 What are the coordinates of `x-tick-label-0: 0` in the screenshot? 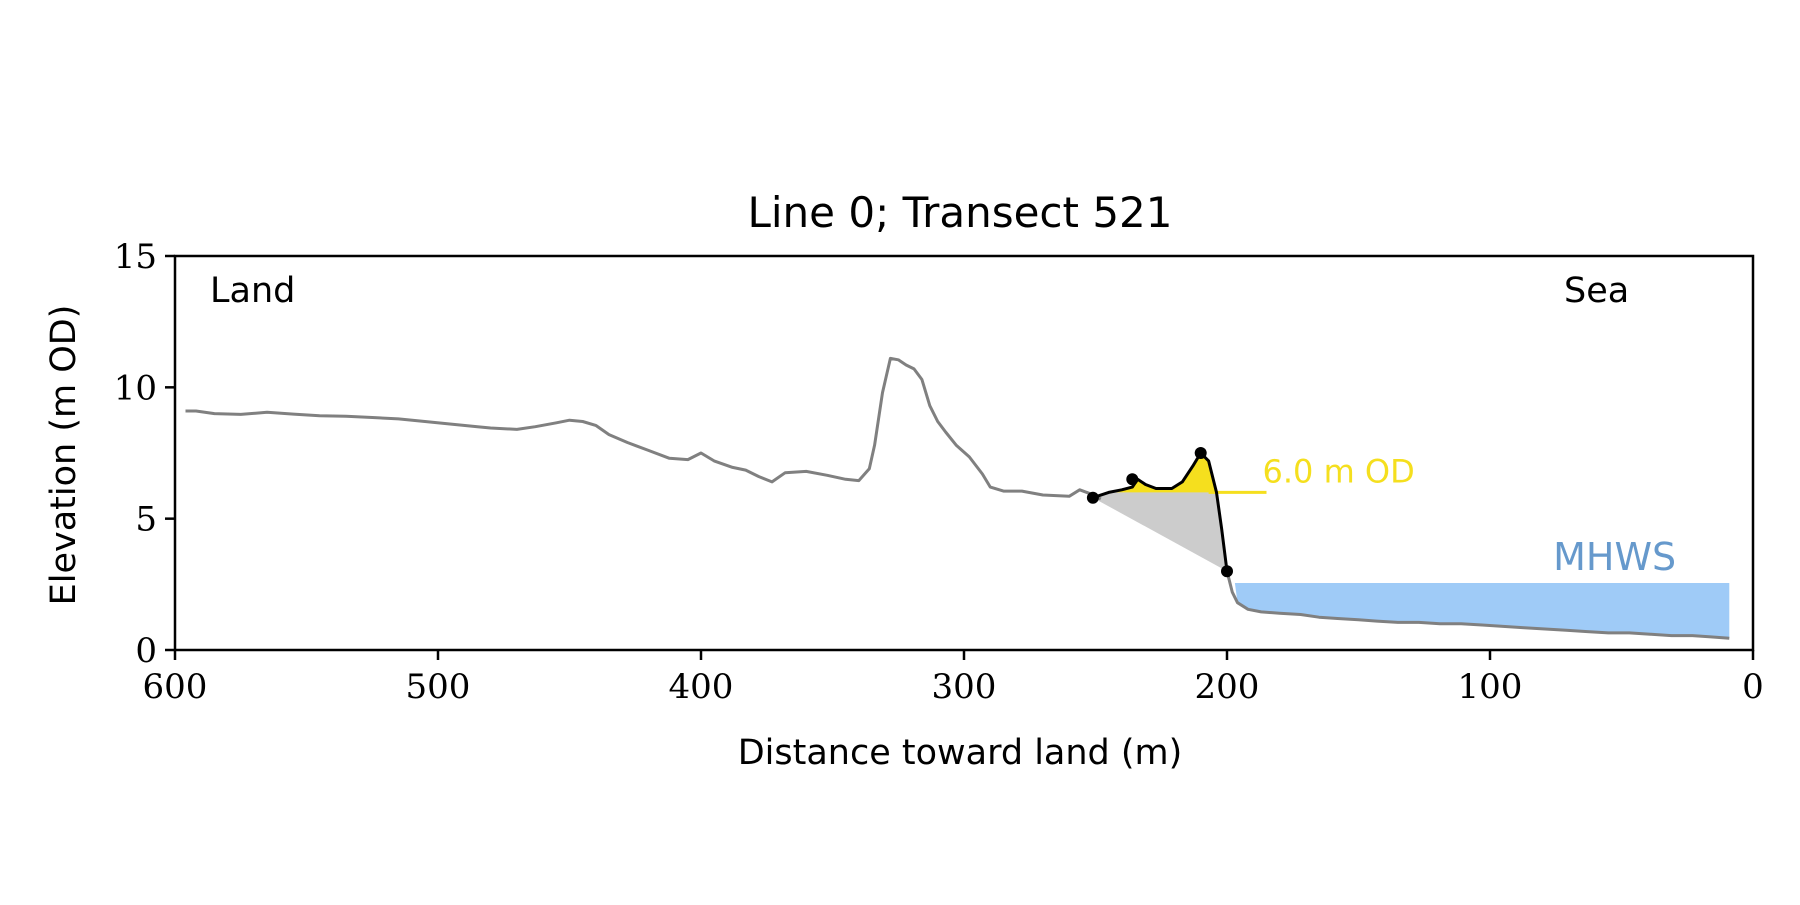 It's located at (1753, 687).